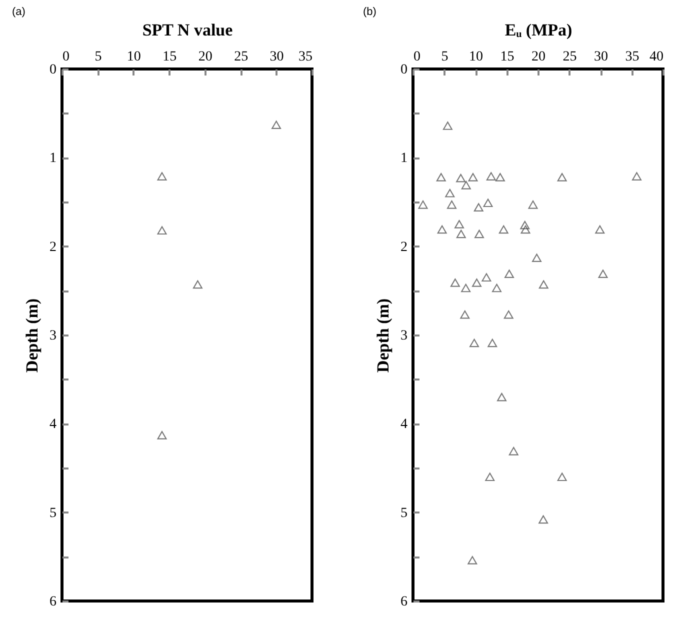 This screenshot has height=640, width=690. What do you see at coordinates (657, 57) in the screenshot?
I see `x-tick-label: 40` at bounding box center [657, 57].